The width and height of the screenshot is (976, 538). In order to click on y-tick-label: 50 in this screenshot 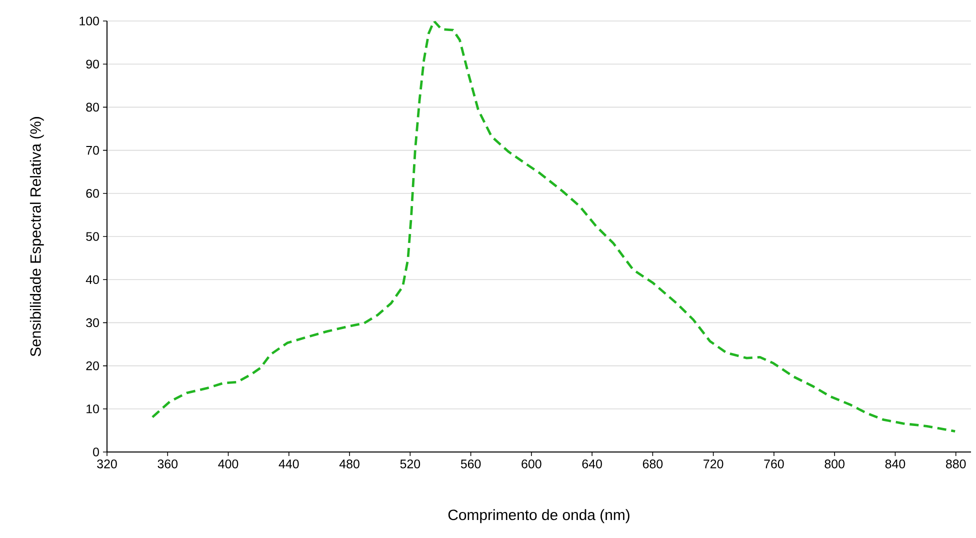, I will do `click(92, 236)`.